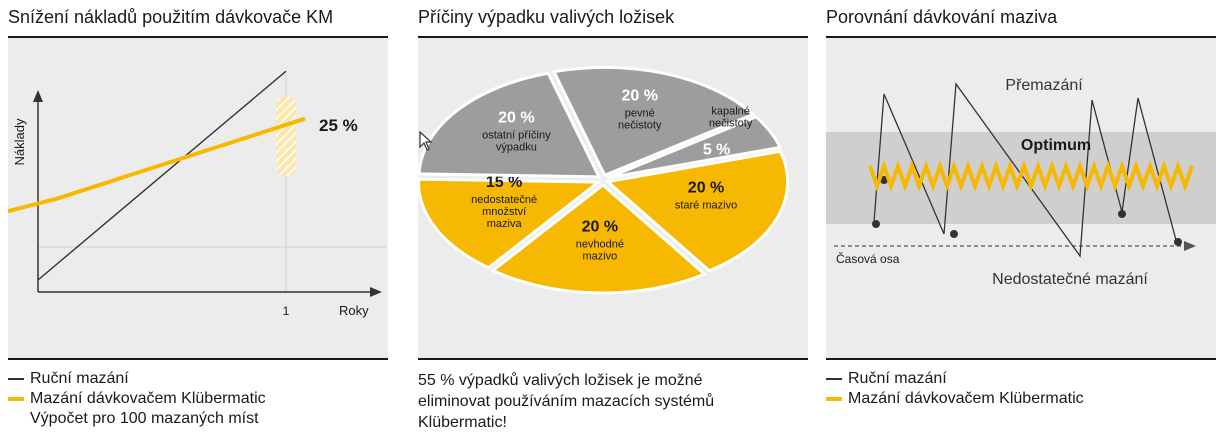 This screenshot has width=1225, height=438. What do you see at coordinates (600, 245) in the screenshot?
I see `slice-label: nevhodné` at bounding box center [600, 245].